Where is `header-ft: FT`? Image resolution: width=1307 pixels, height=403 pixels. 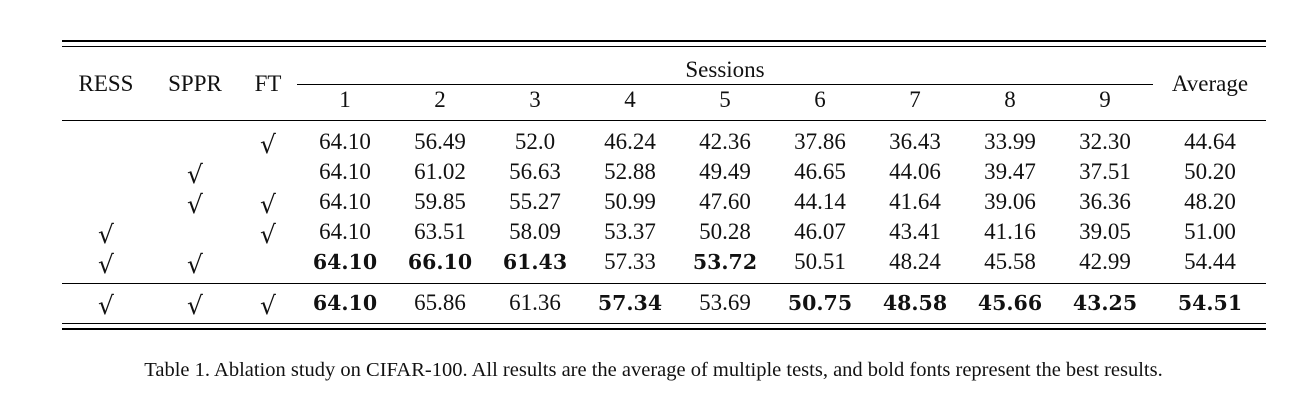 header-ft: FT is located at coordinates (268, 83).